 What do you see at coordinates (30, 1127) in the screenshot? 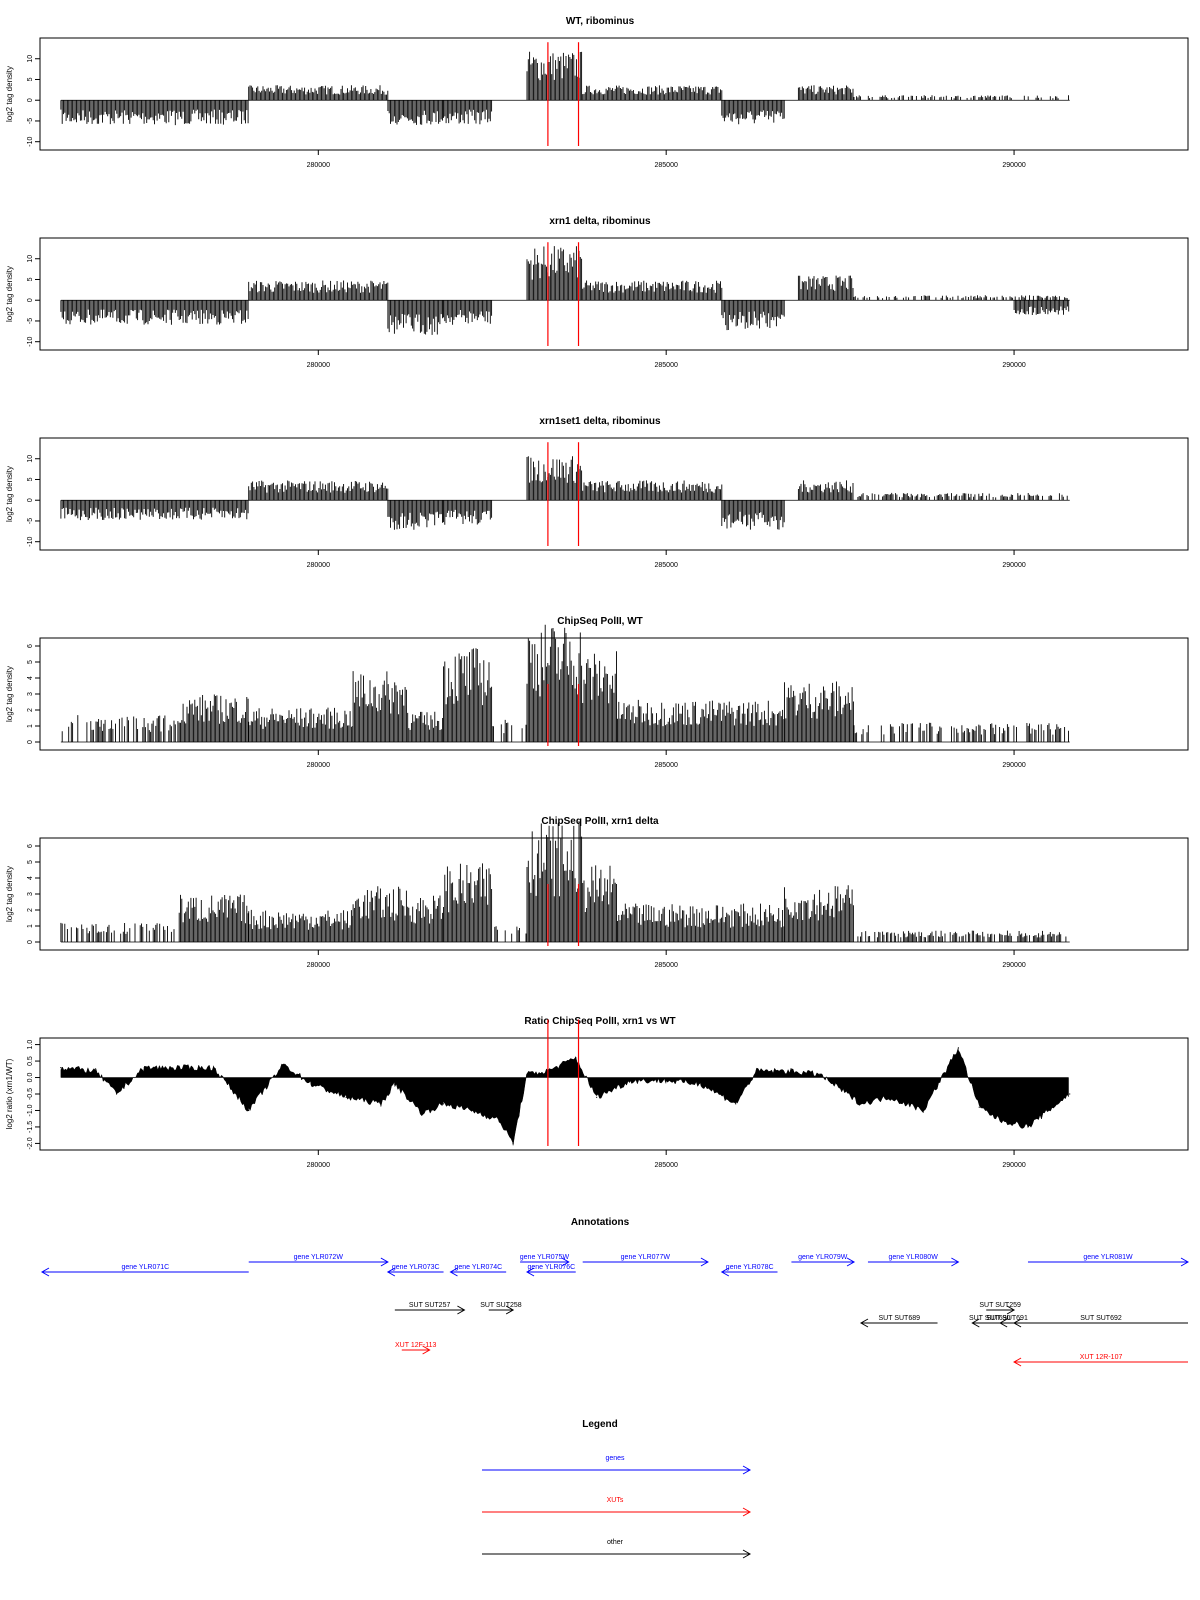
I see `y-tick-label: -1.5` at bounding box center [30, 1127].